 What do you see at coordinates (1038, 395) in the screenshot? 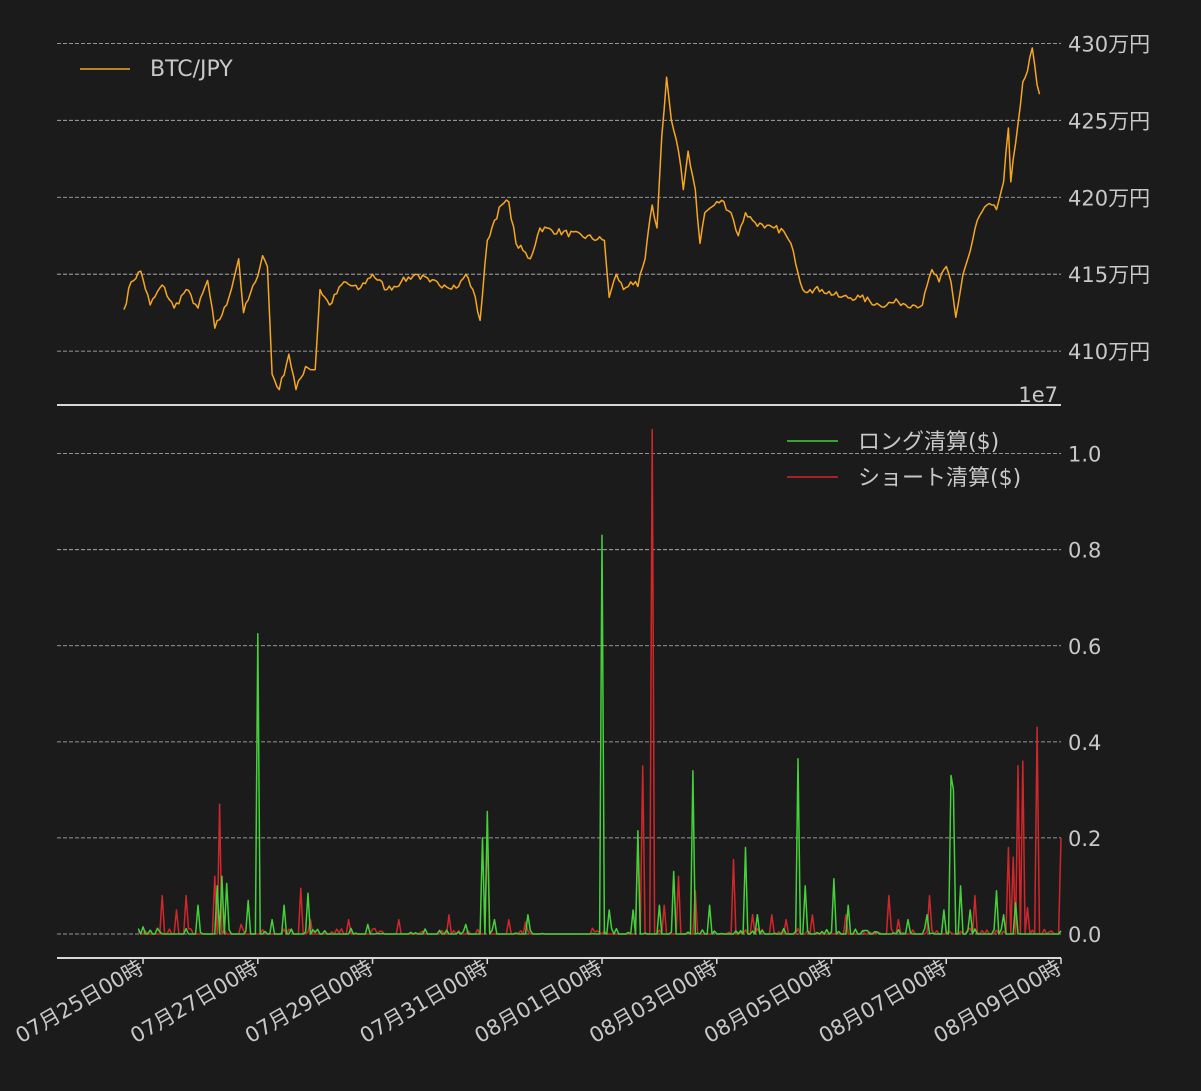
I see `top-panel-offset-label: 1e7` at bounding box center [1038, 395].